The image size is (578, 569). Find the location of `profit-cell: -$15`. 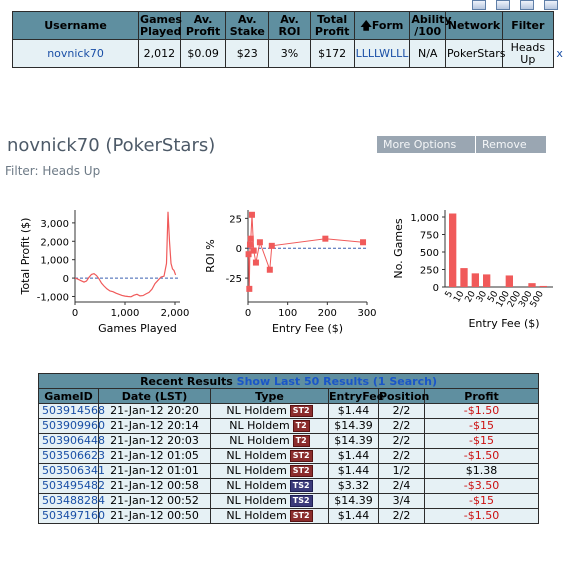

profit-cell: -$15 is located at coordinates (481, 441).